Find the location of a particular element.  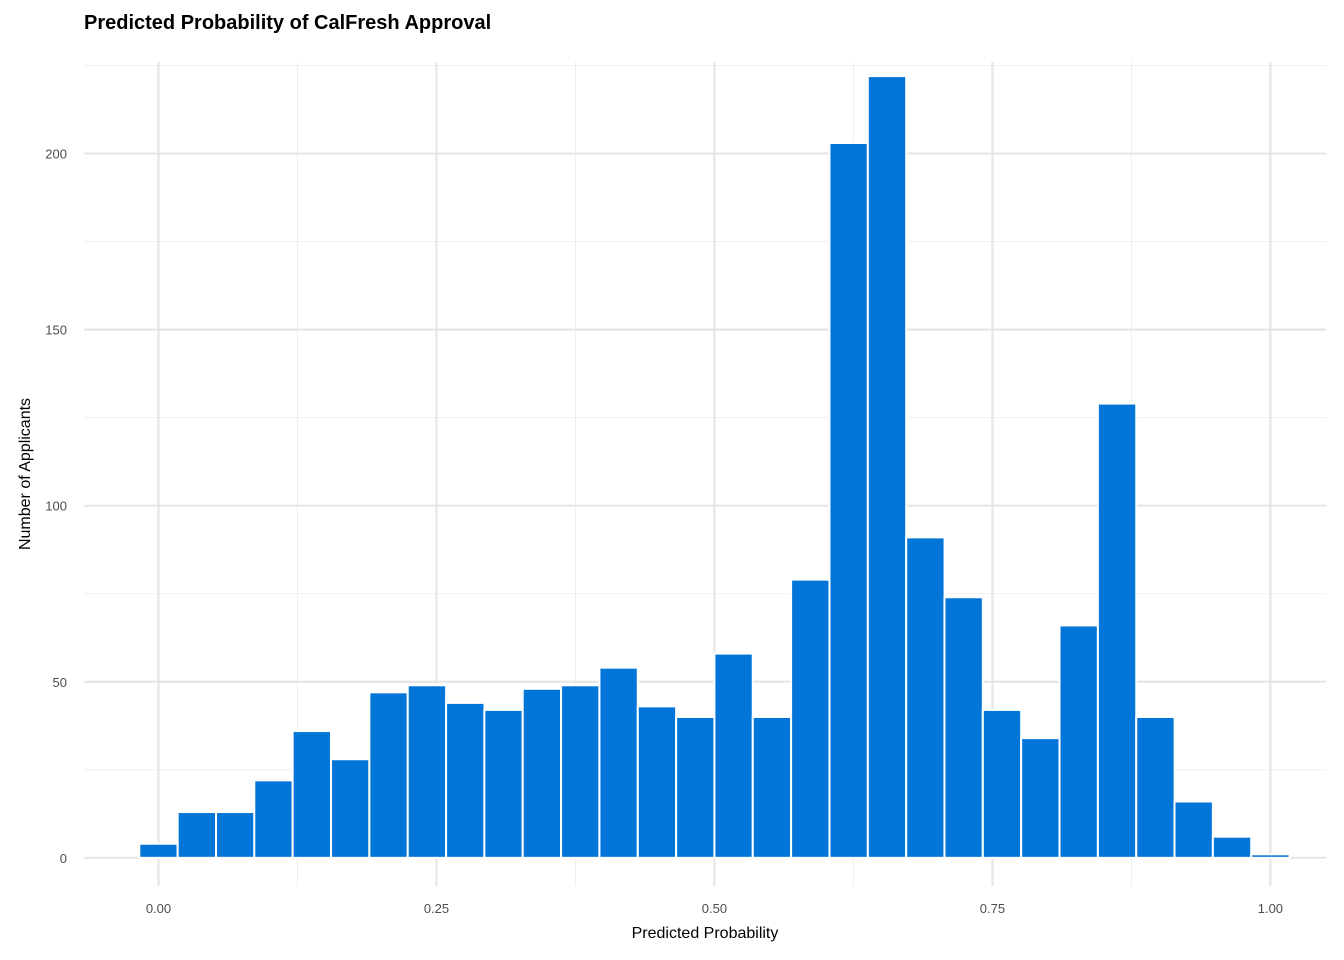

x-axis-tick-labels: 0.00 0.25 0.50 0.75 1.00 is located at coordinates (714, 908).